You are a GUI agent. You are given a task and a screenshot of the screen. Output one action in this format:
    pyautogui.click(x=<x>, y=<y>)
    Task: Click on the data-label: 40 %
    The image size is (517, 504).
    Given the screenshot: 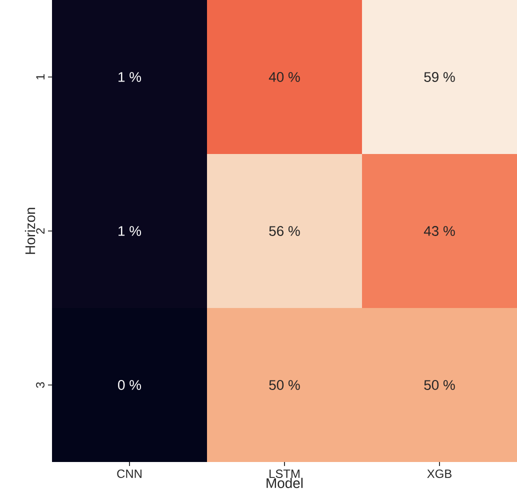 What is the action you would take?
    pyautogui.click(x=284, y=77)
    